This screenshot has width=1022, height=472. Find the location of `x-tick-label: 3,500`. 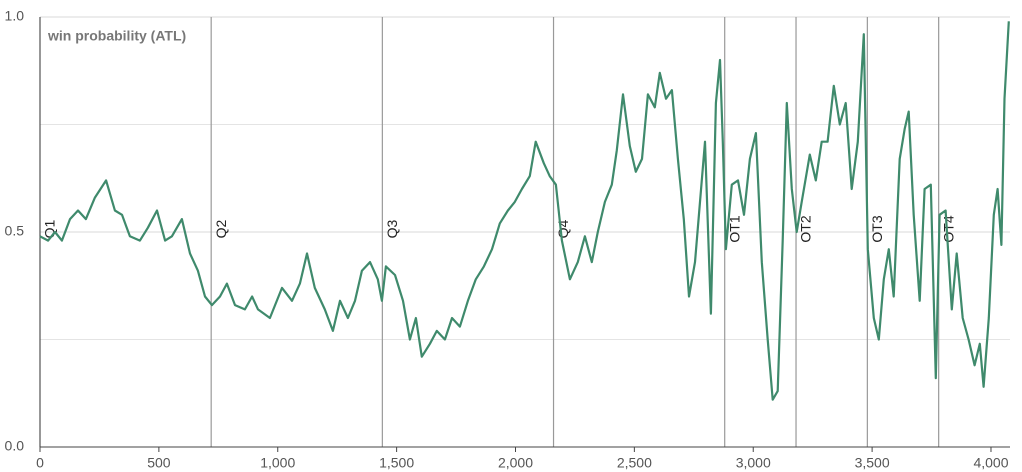

x-tick-label: 3,500 is located at coordinates (872, 463).